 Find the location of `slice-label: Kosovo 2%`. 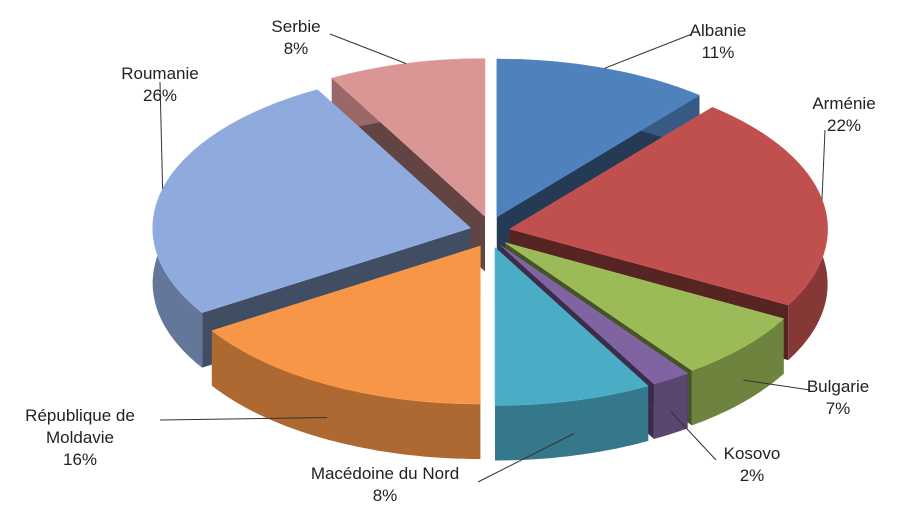

slice-label: Kosovo 2% is located at coordinates (752, 465).